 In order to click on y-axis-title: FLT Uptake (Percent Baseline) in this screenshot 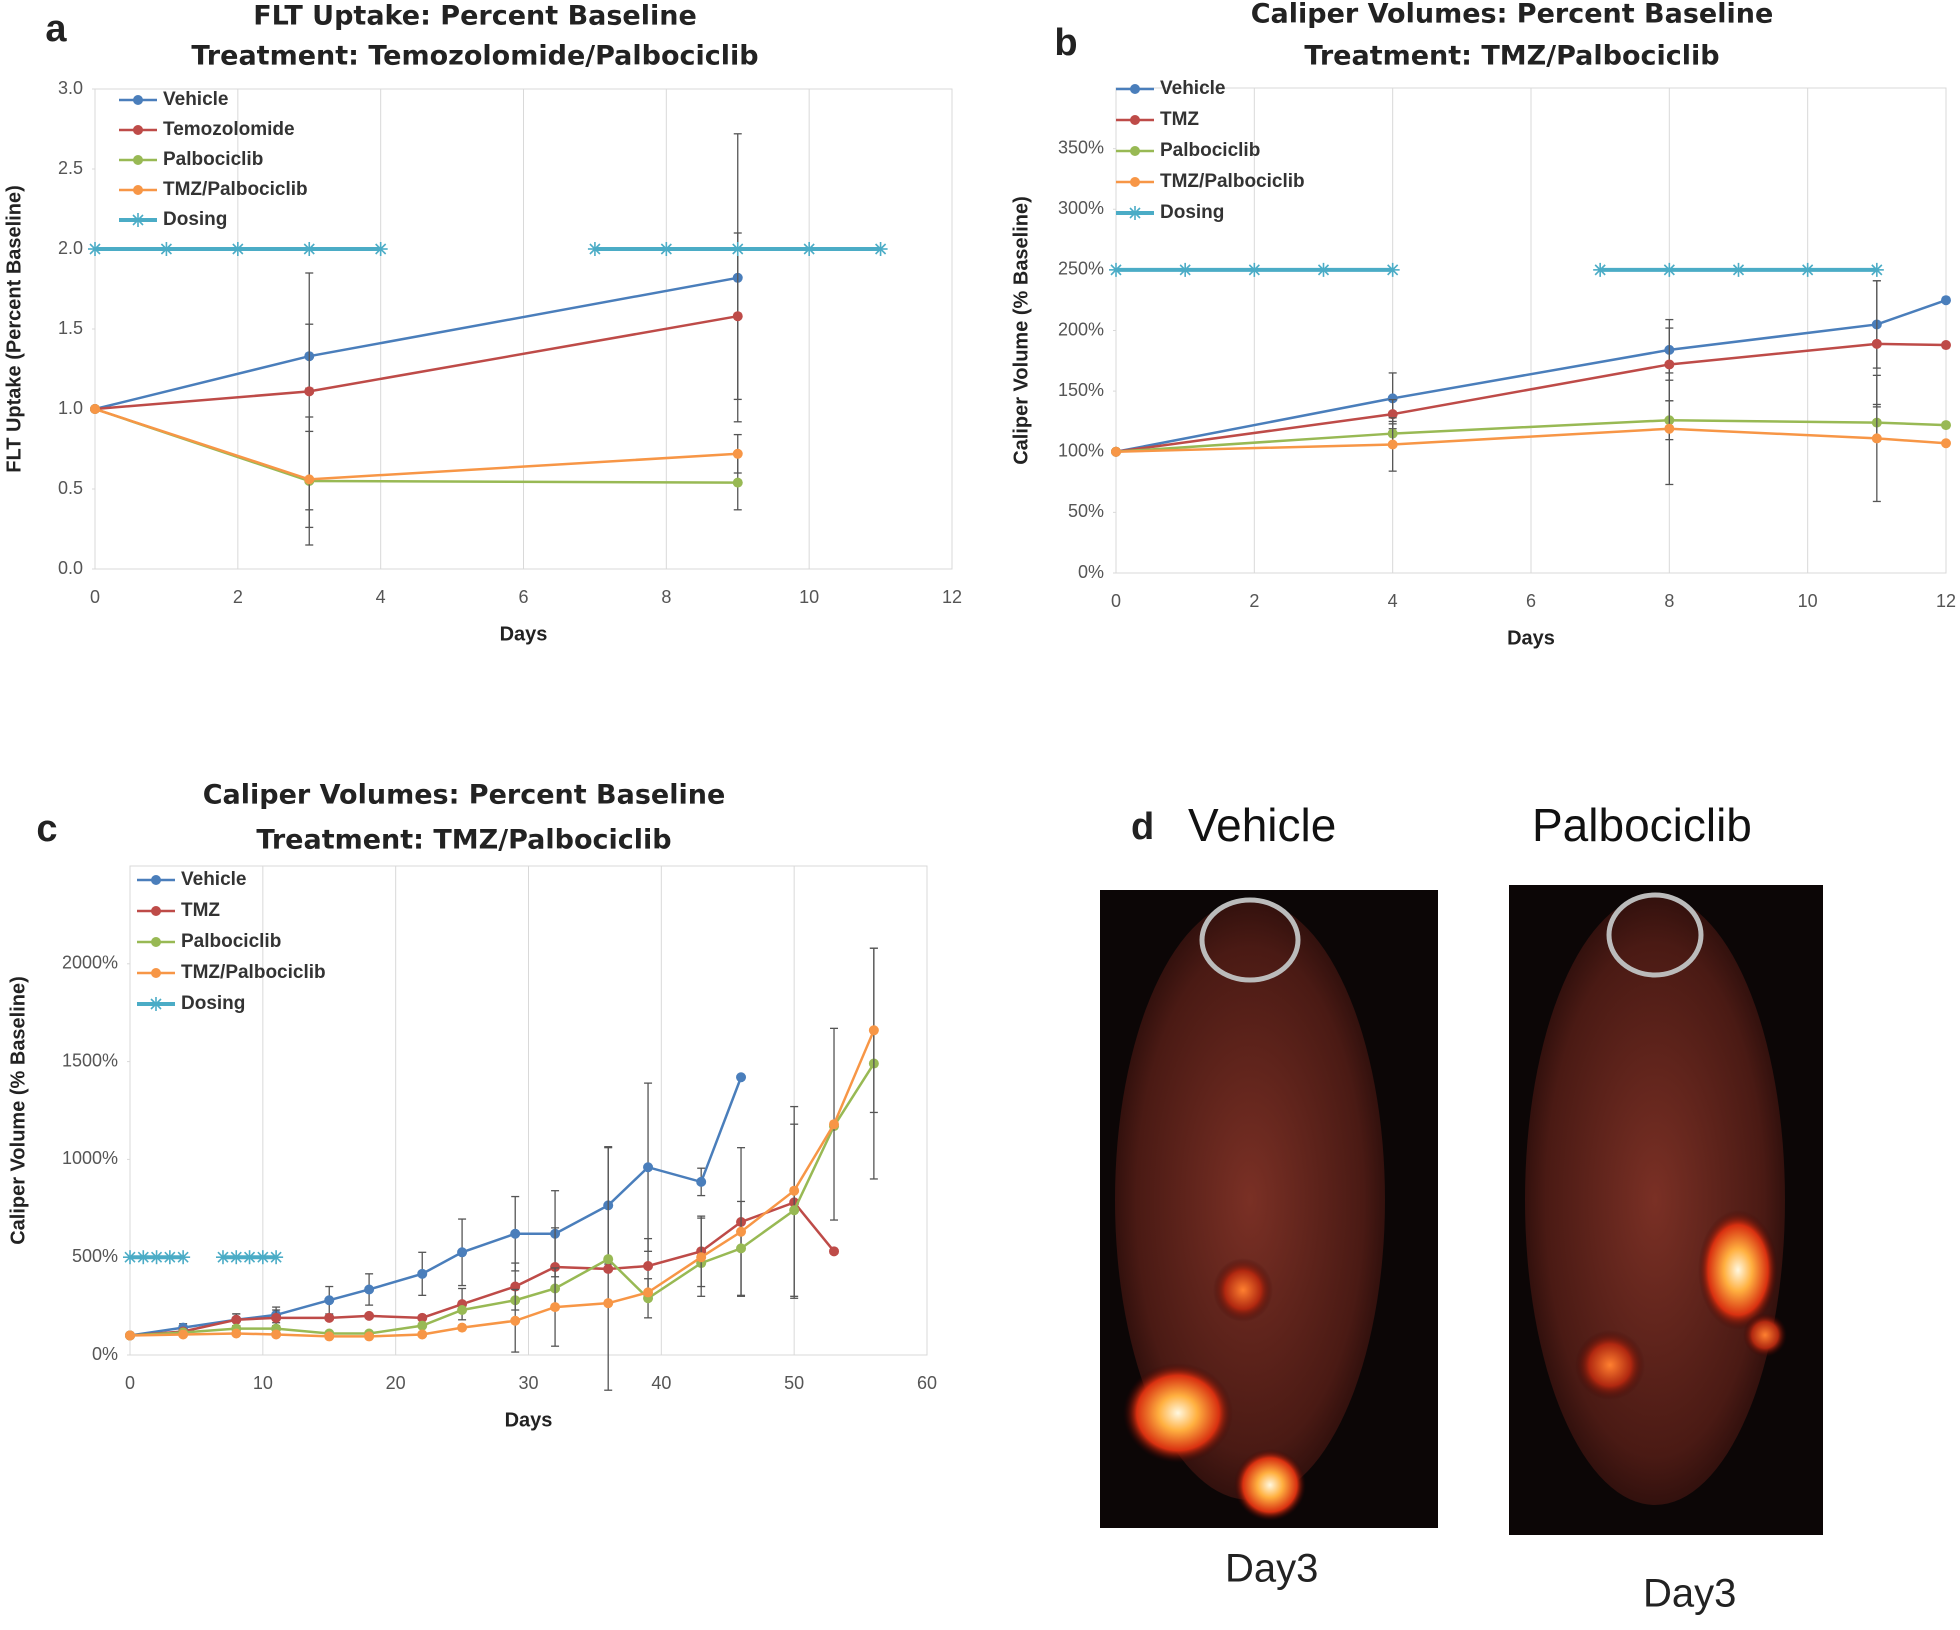, I will do `click(14, 328)`.